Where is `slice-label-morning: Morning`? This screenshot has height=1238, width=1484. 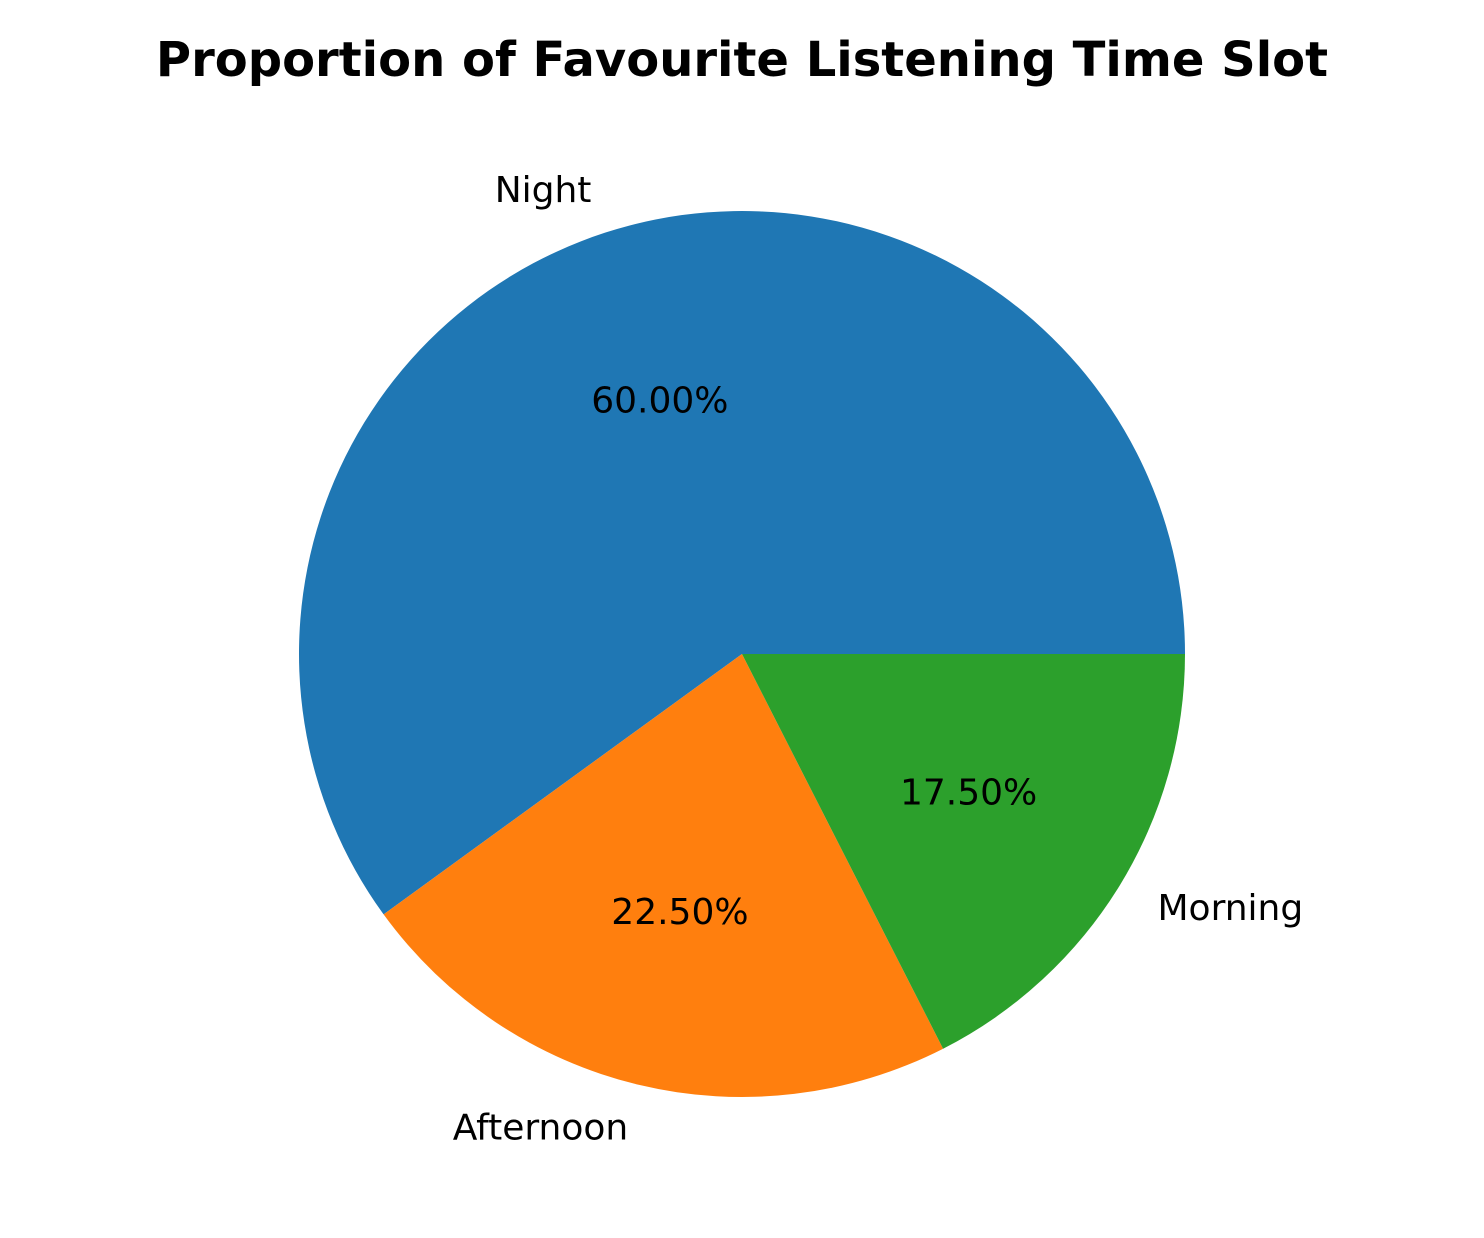
slice-label-morning: Morning is located at coordinates (1230, 908).